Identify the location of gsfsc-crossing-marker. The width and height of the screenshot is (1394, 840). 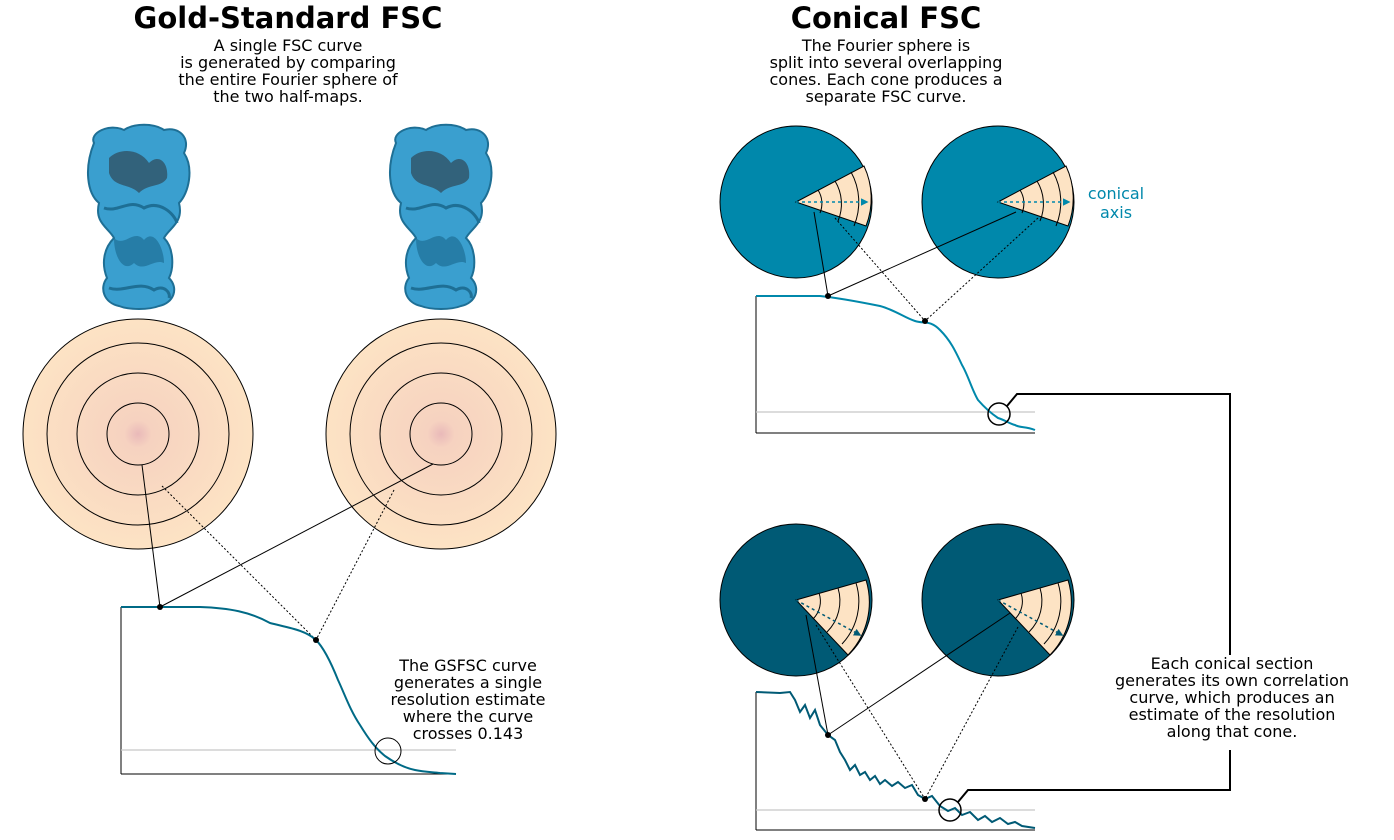
(388, 751).